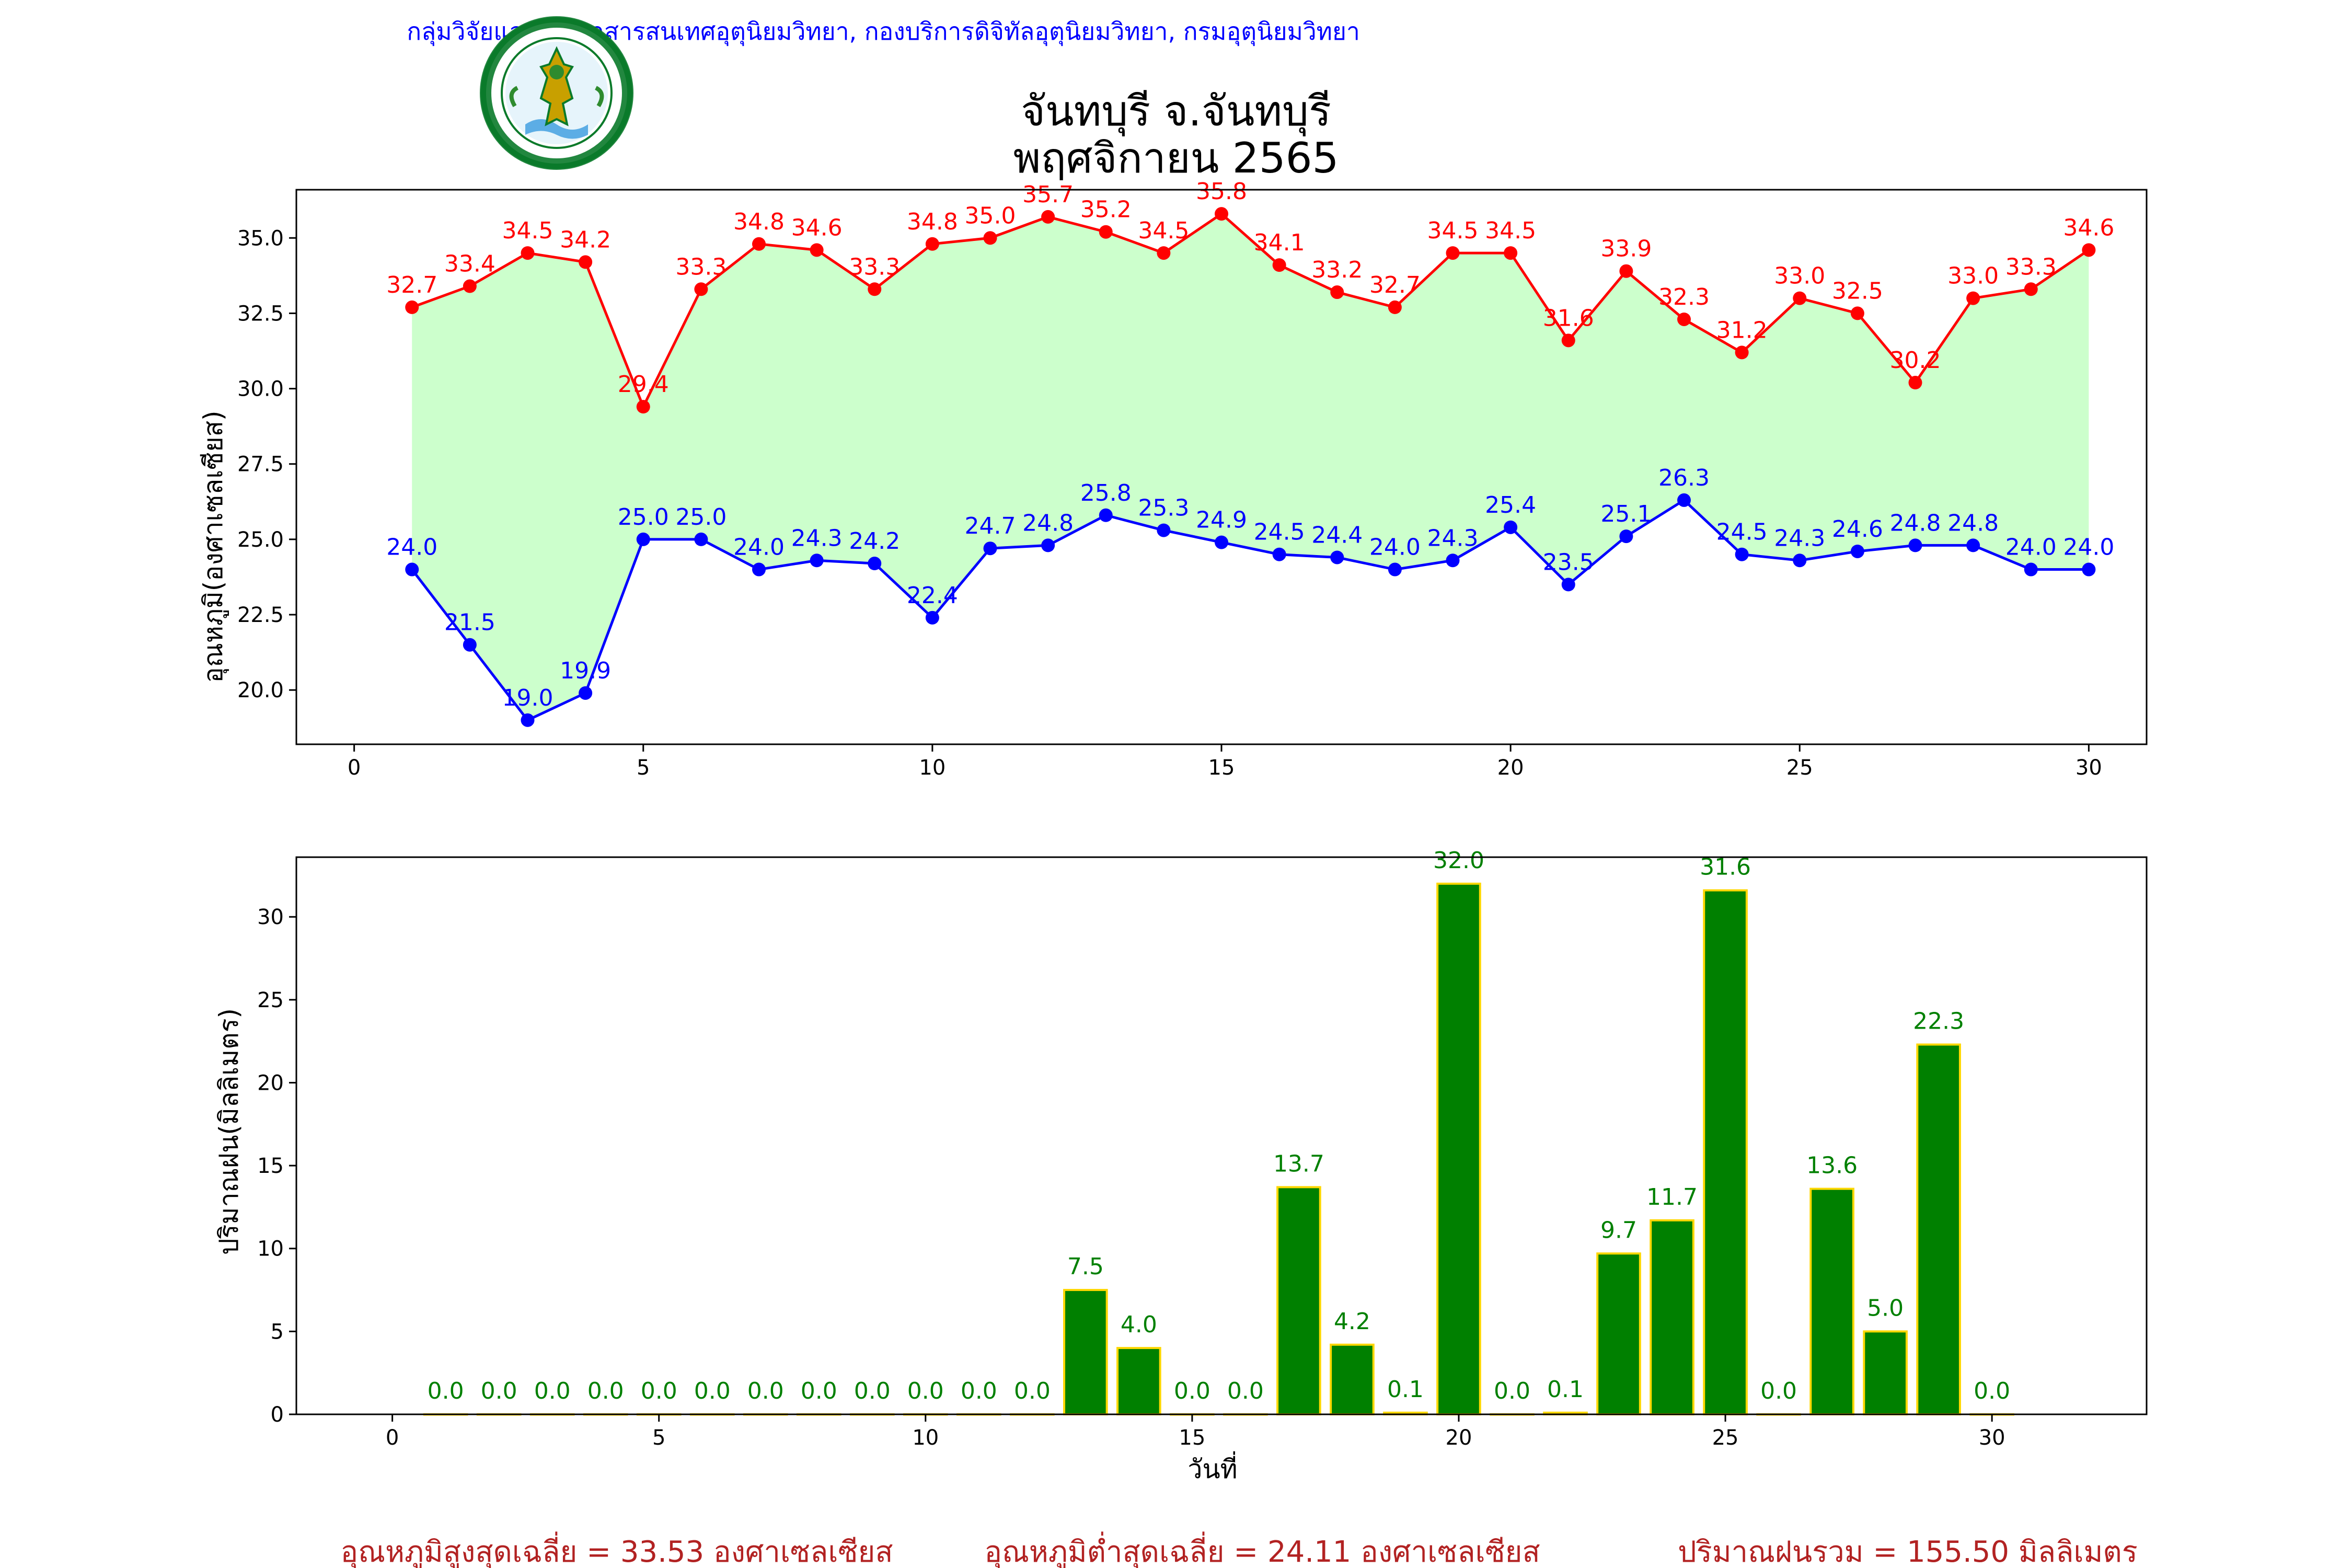 The width and height of the screenshot is (2352, 1568). What do you see at coordinates (585, 239) in the screenshot?
I see `max-temperature-label: 34.2` at bounding box center [585, 239].